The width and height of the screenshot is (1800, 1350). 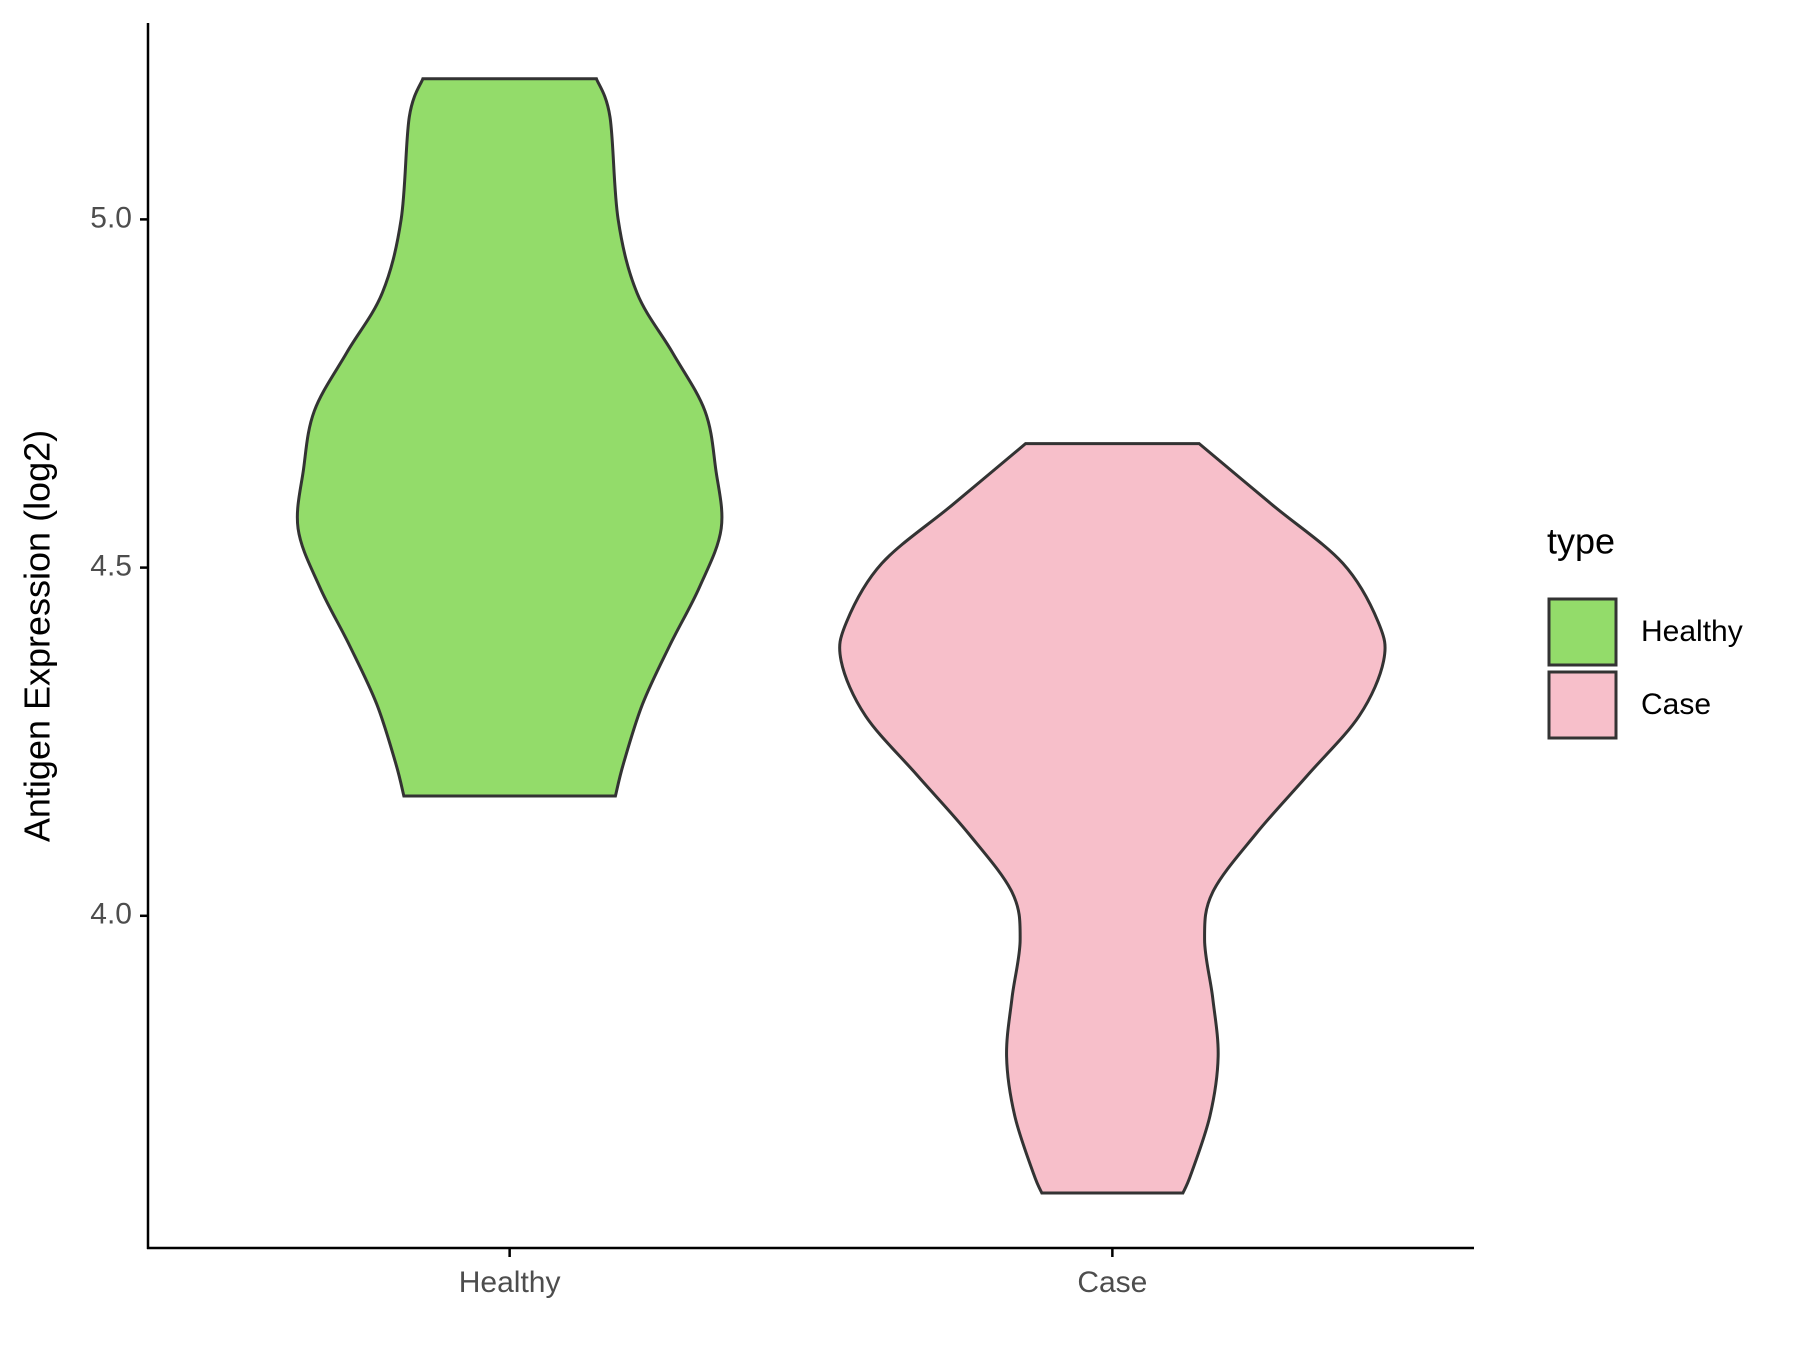 I want to click on y-tick-label: 4.5, so click(x=111, y=566).